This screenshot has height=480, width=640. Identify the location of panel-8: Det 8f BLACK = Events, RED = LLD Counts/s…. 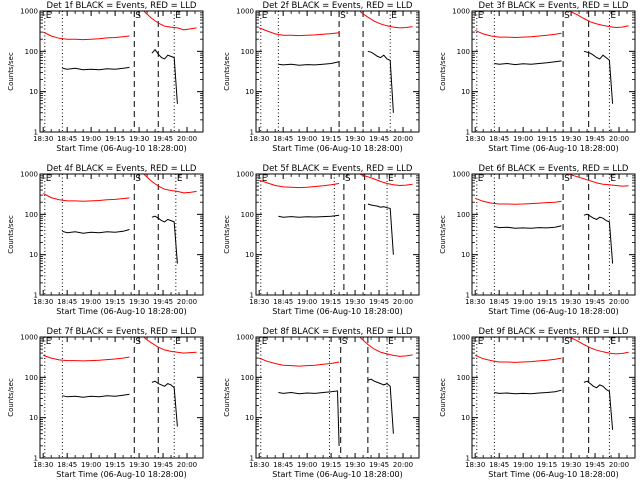
(321, 403).